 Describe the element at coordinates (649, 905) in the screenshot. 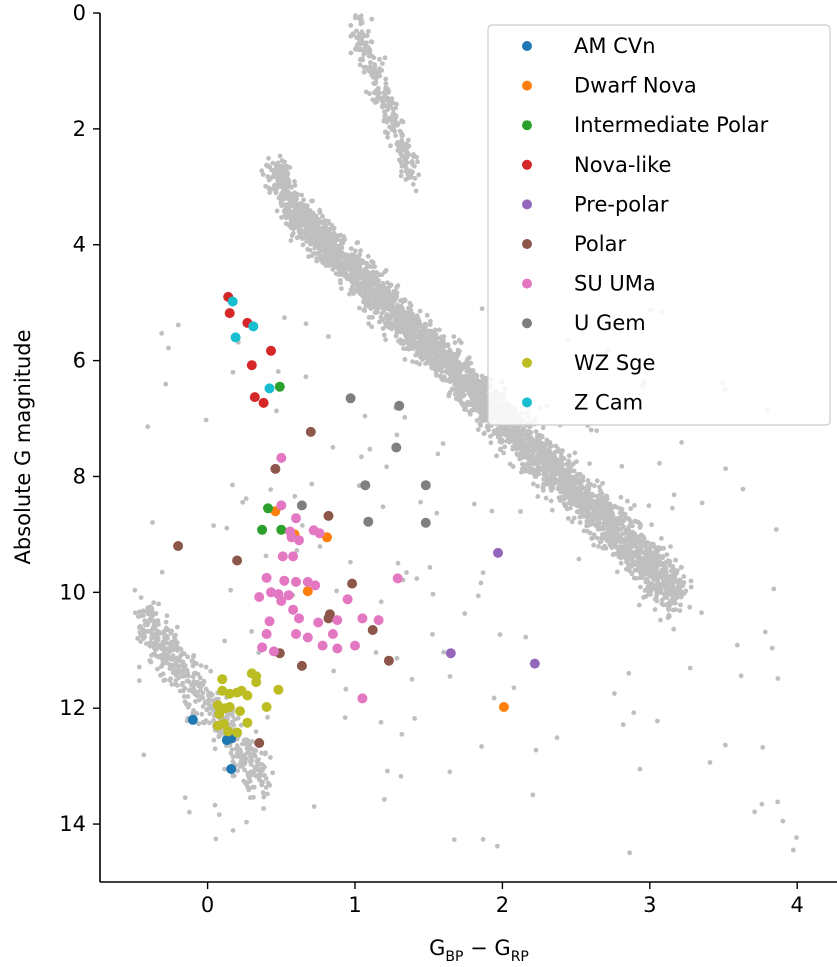

I see `x-tick-label: 3` at that location.